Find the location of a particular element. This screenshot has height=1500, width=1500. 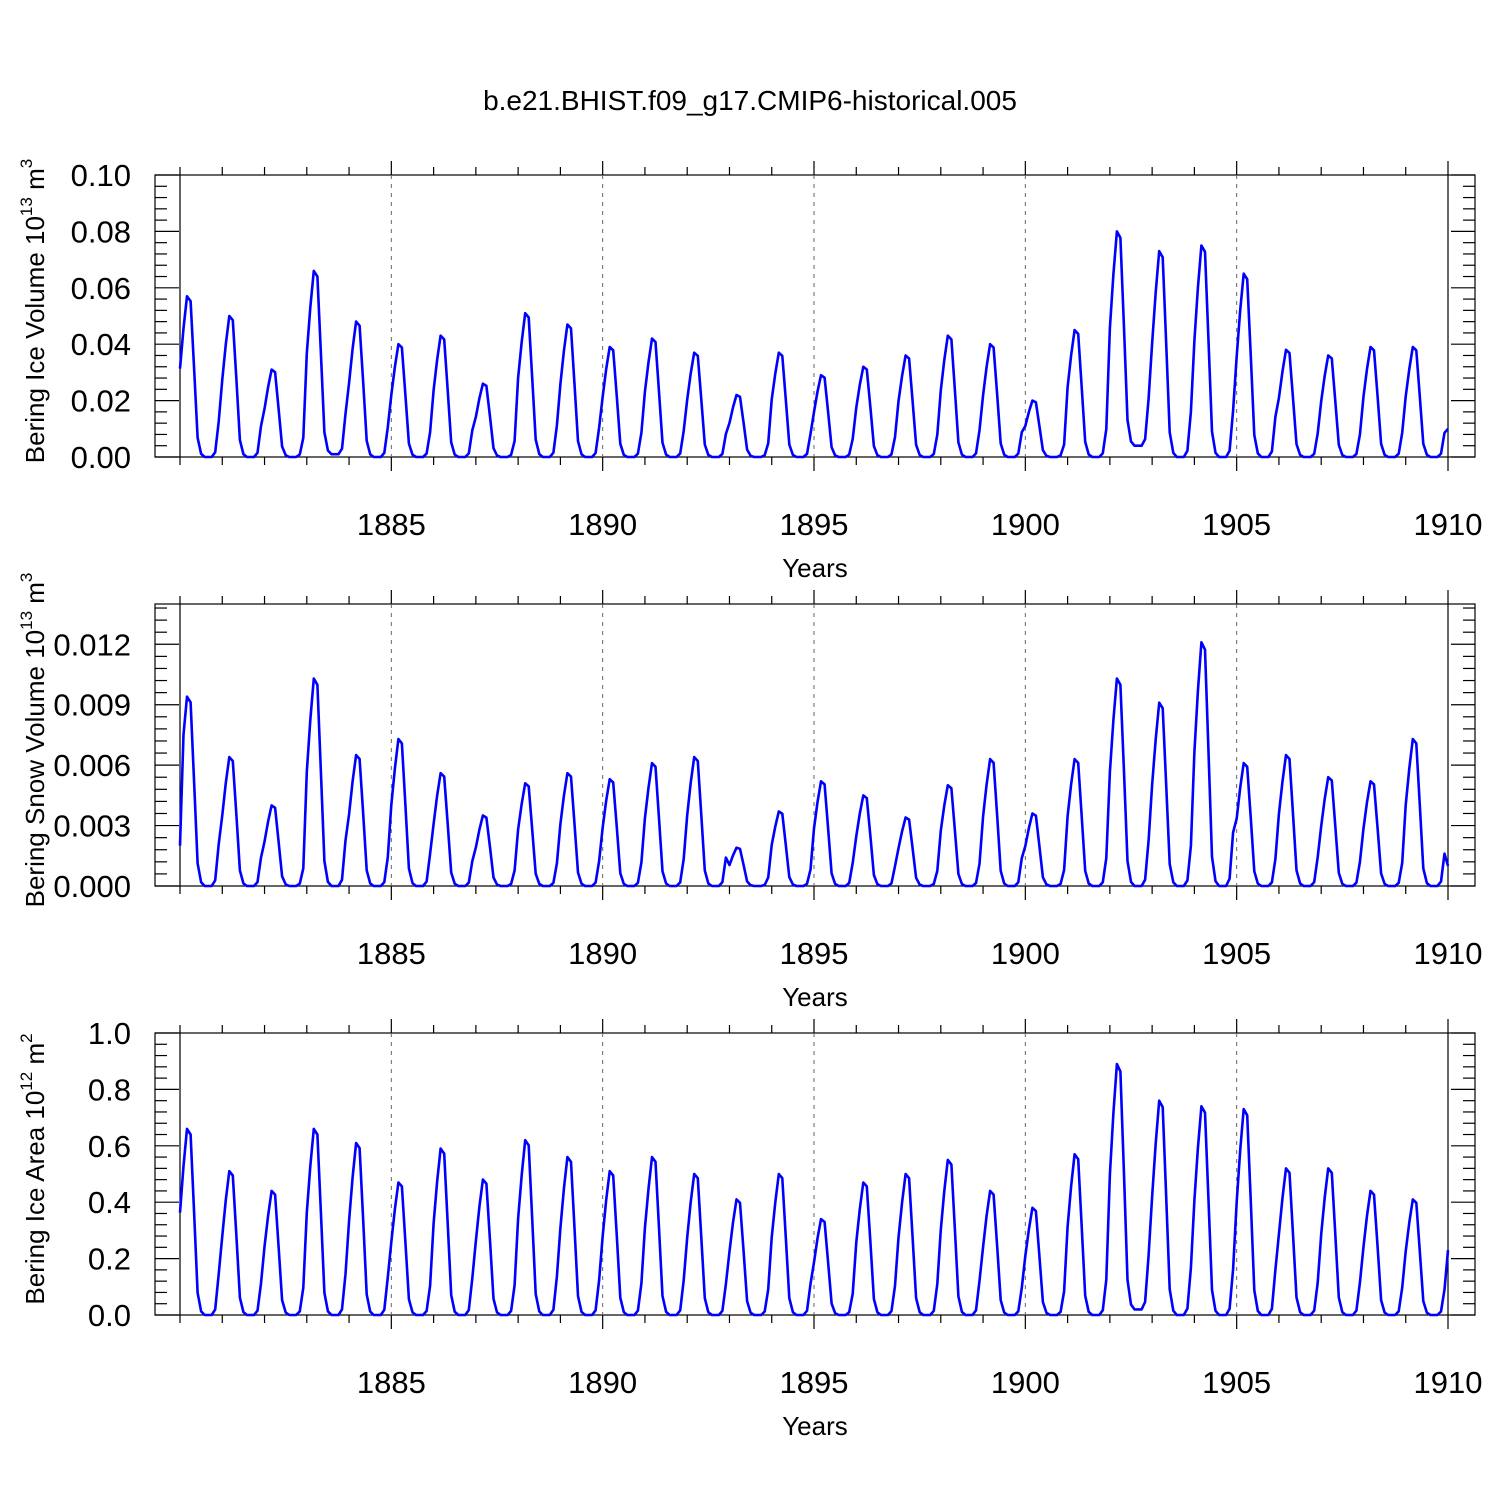

y-tick-label: 0.009 is located at coordinates (92, 705).